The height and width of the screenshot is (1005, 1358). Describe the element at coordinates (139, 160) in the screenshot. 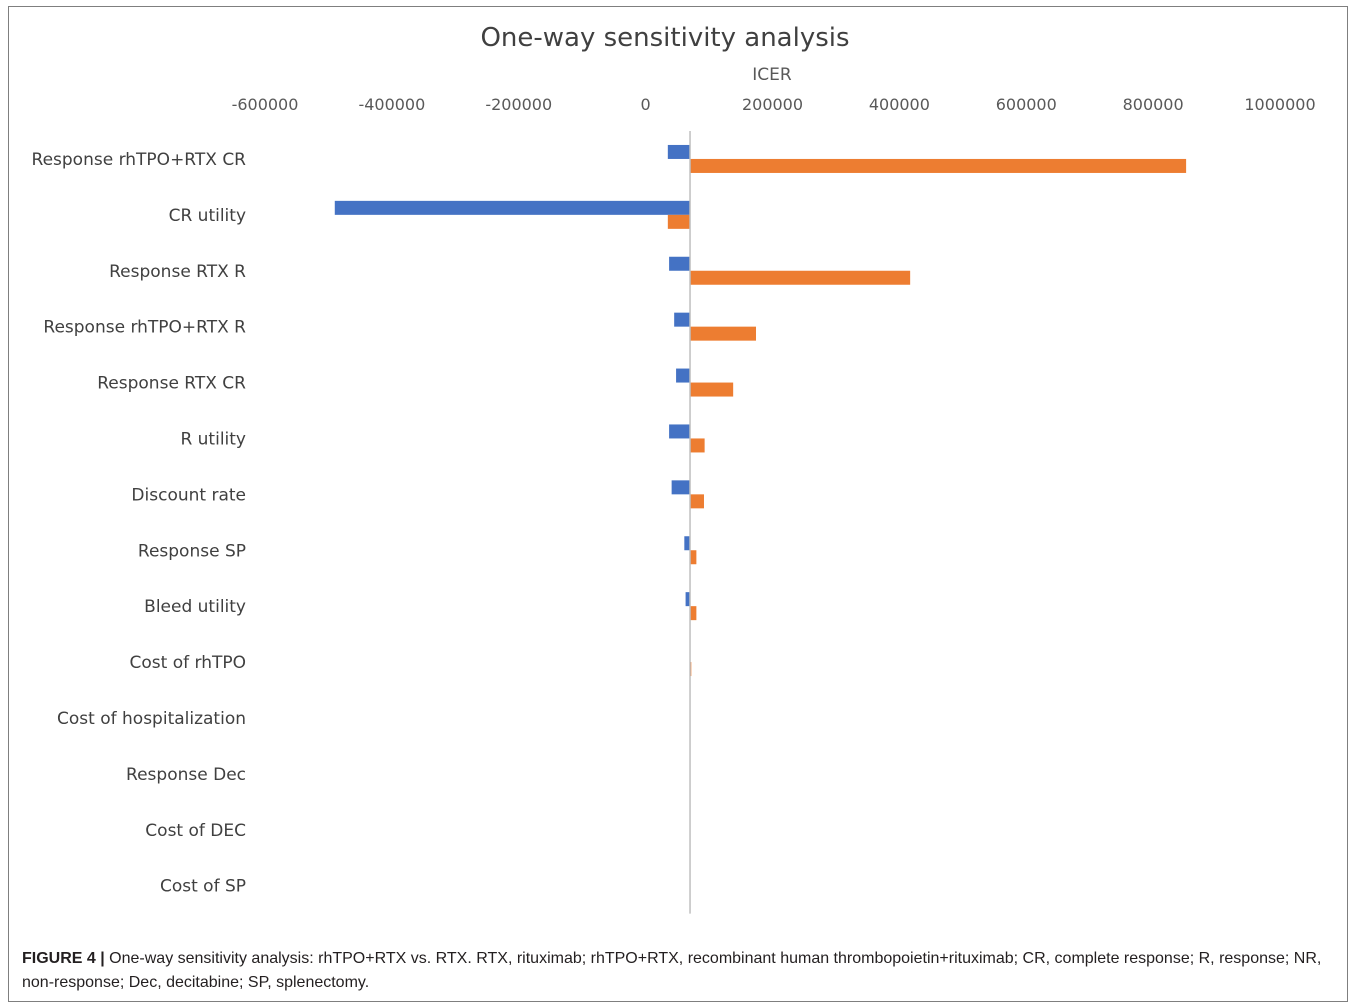

I see `category-label: Response rhTPO+RTX CR` at that location.